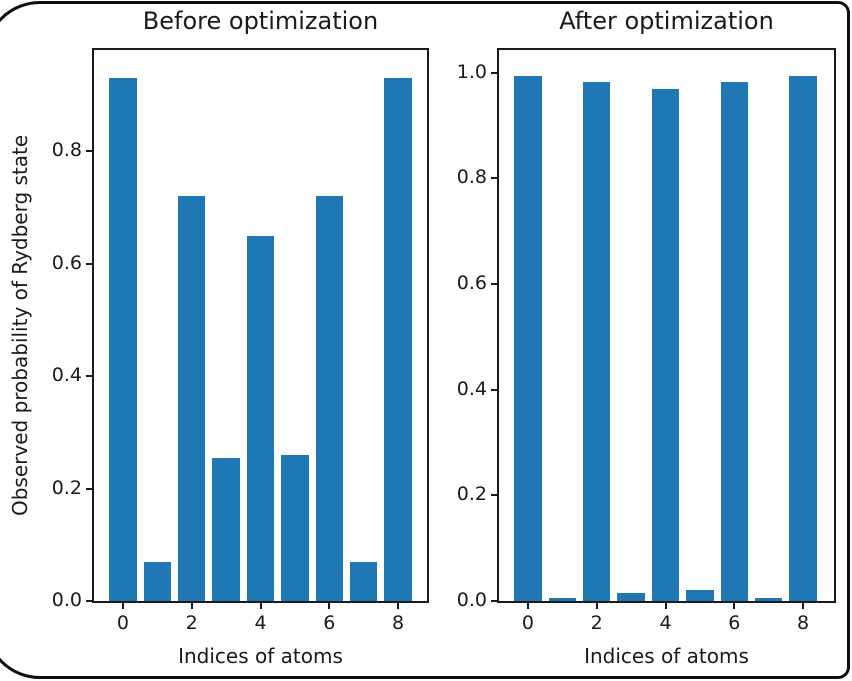 This screenshot has width=852, height=681. Describe the element at coordinates (666, 21) in the screenshot. I see `after-chart-title: After optimization` at that location.